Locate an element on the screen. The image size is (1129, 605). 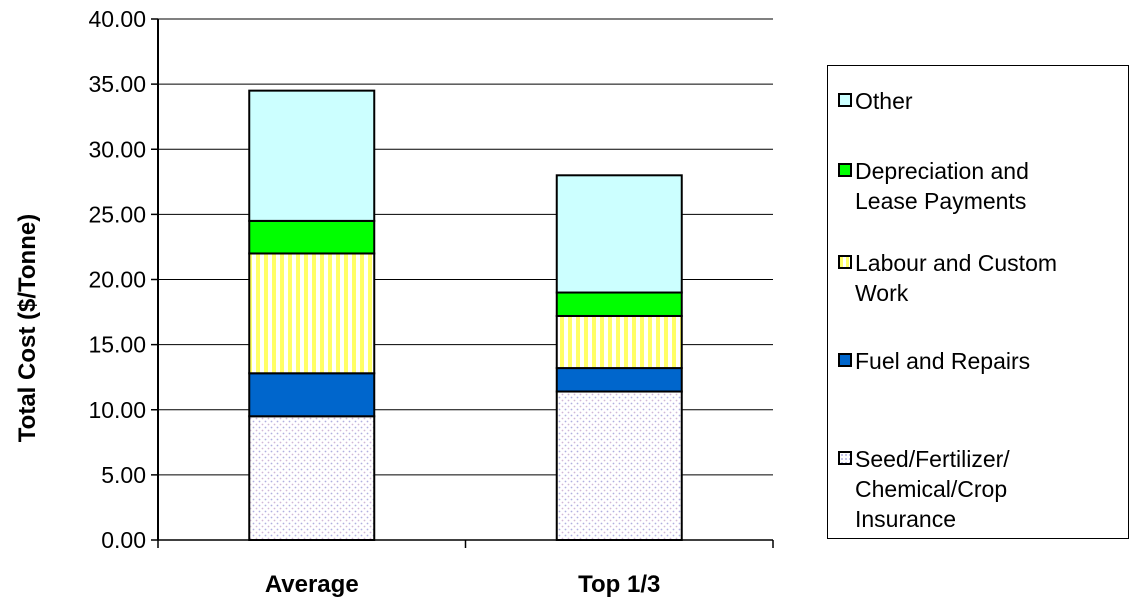
y-tick-label: 0.00 is located at coordinates (123, 540).